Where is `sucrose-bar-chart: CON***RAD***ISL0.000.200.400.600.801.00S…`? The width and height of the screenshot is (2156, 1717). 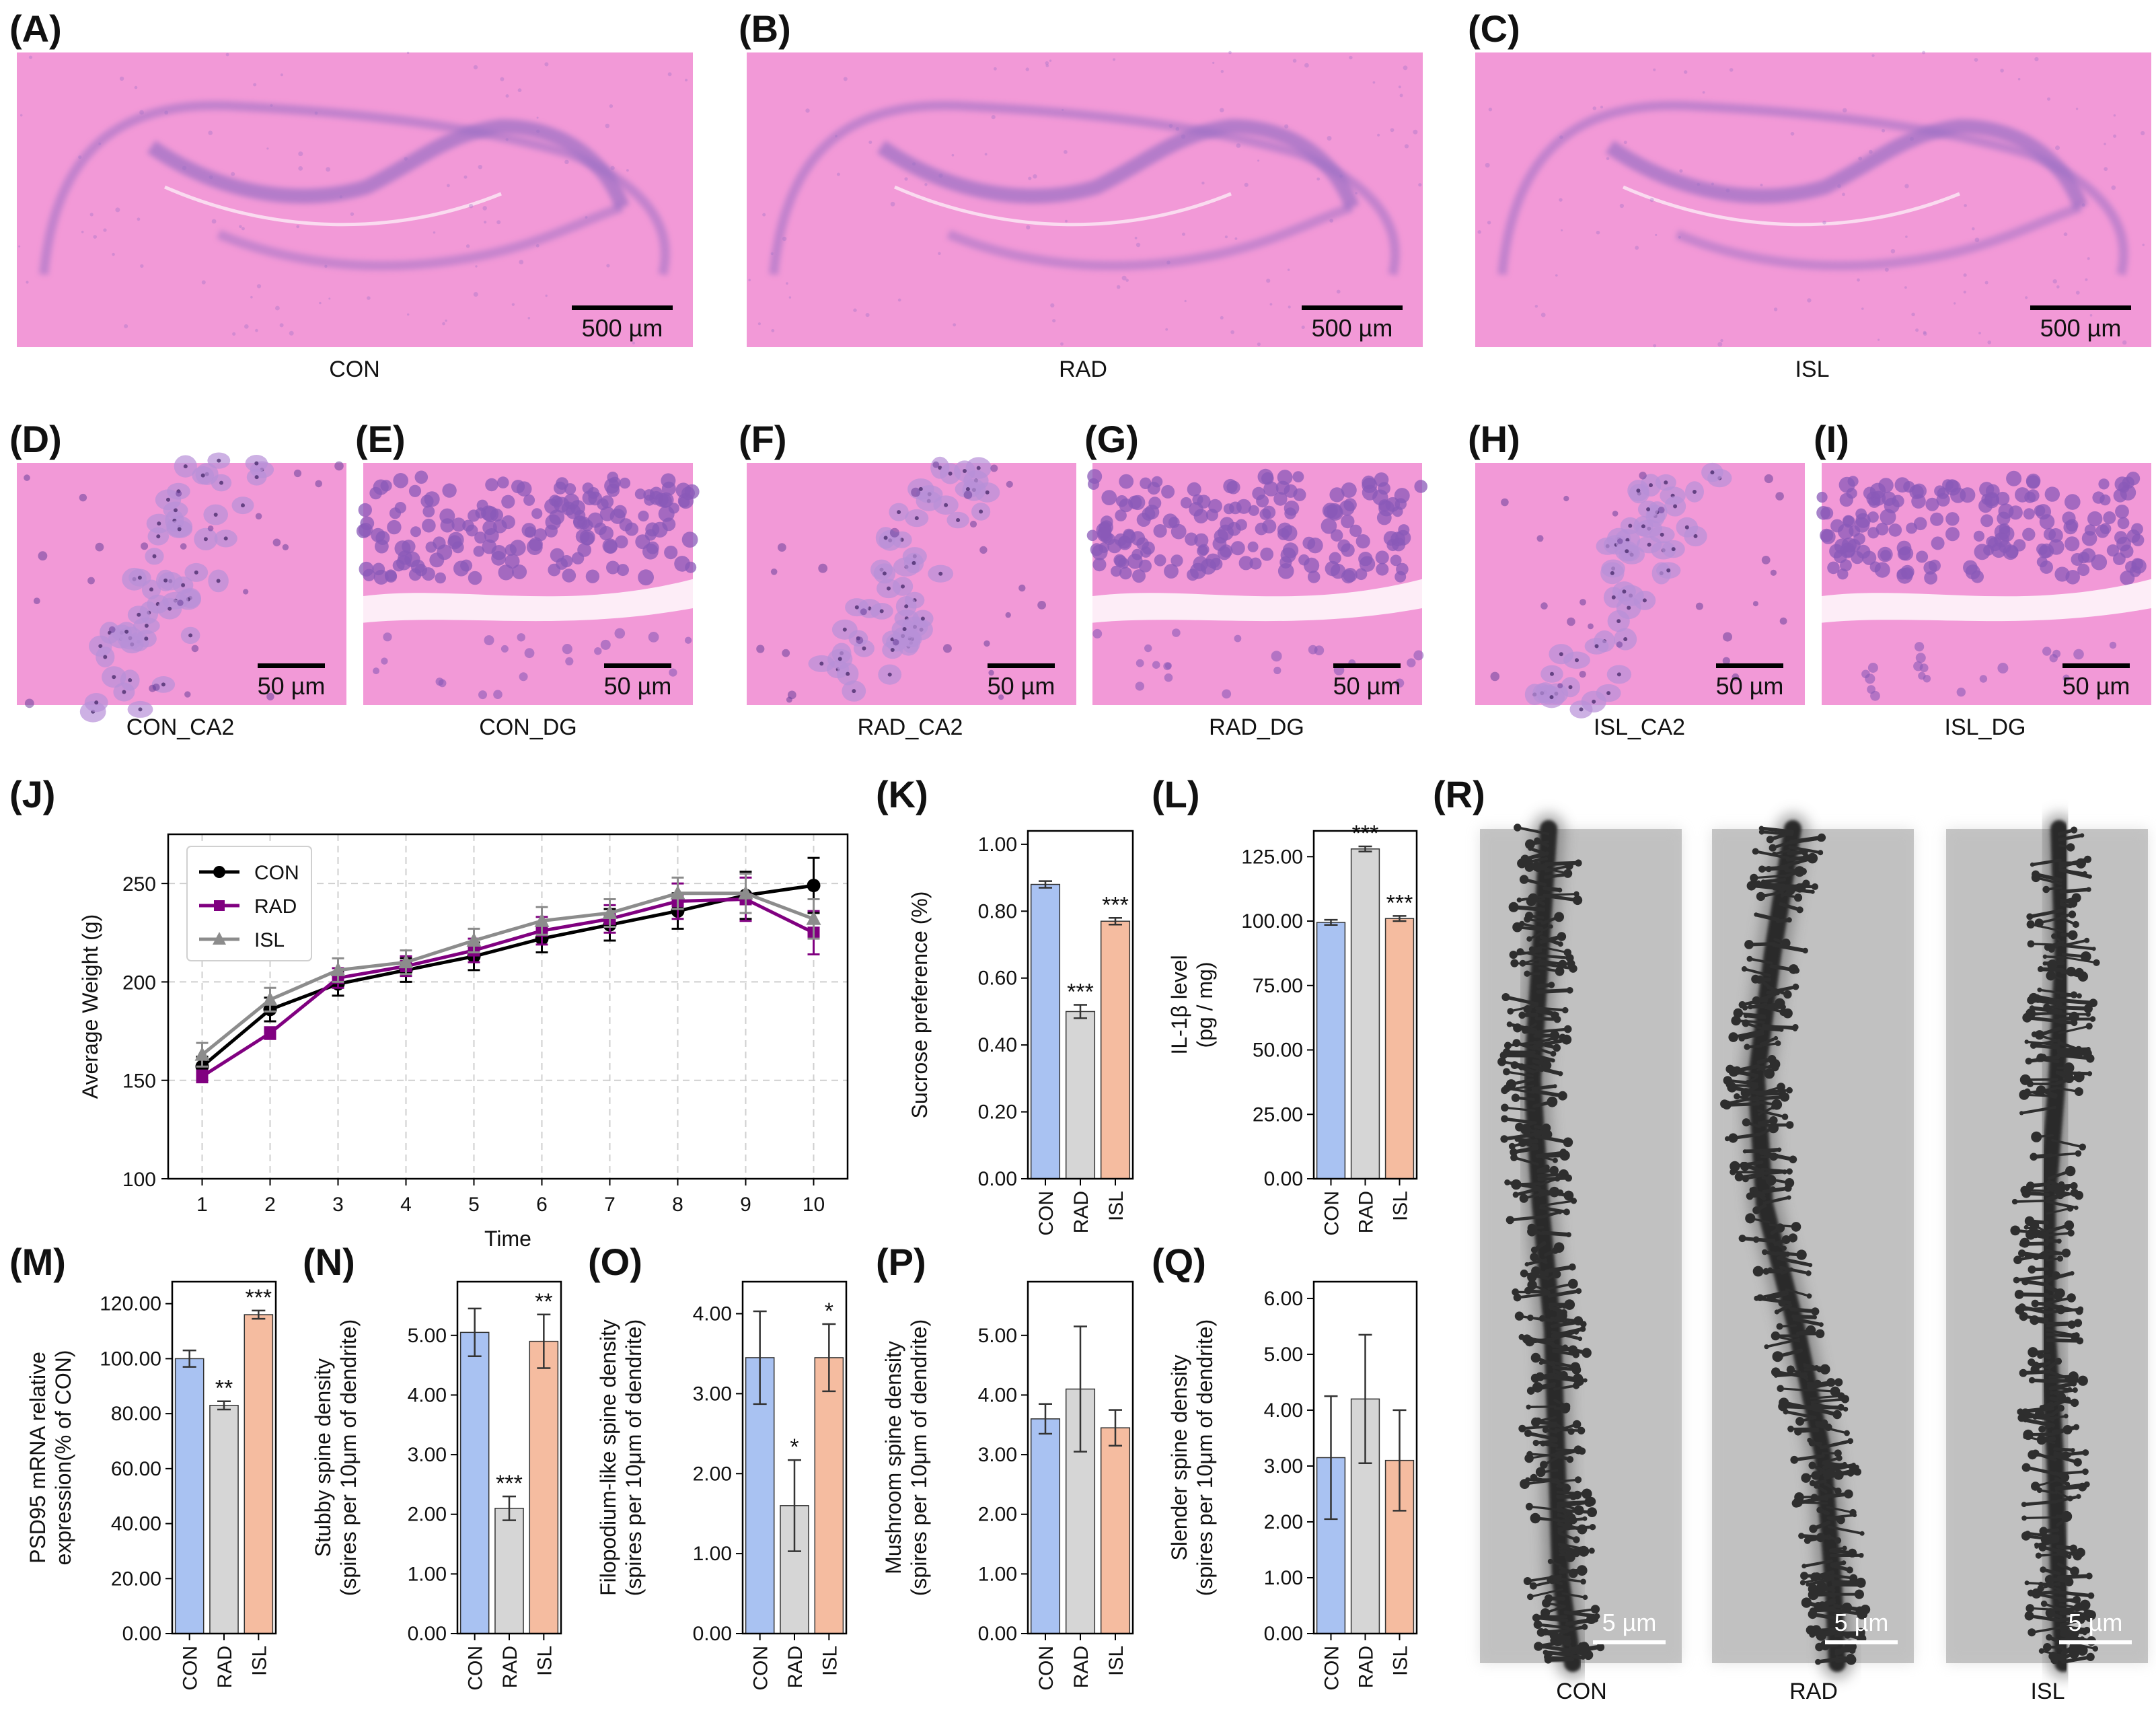 sucrose-bar-chart: CON***RAD***ISL0.000.200.400.600.801.00S… is located at coordinates (1021, 1033).